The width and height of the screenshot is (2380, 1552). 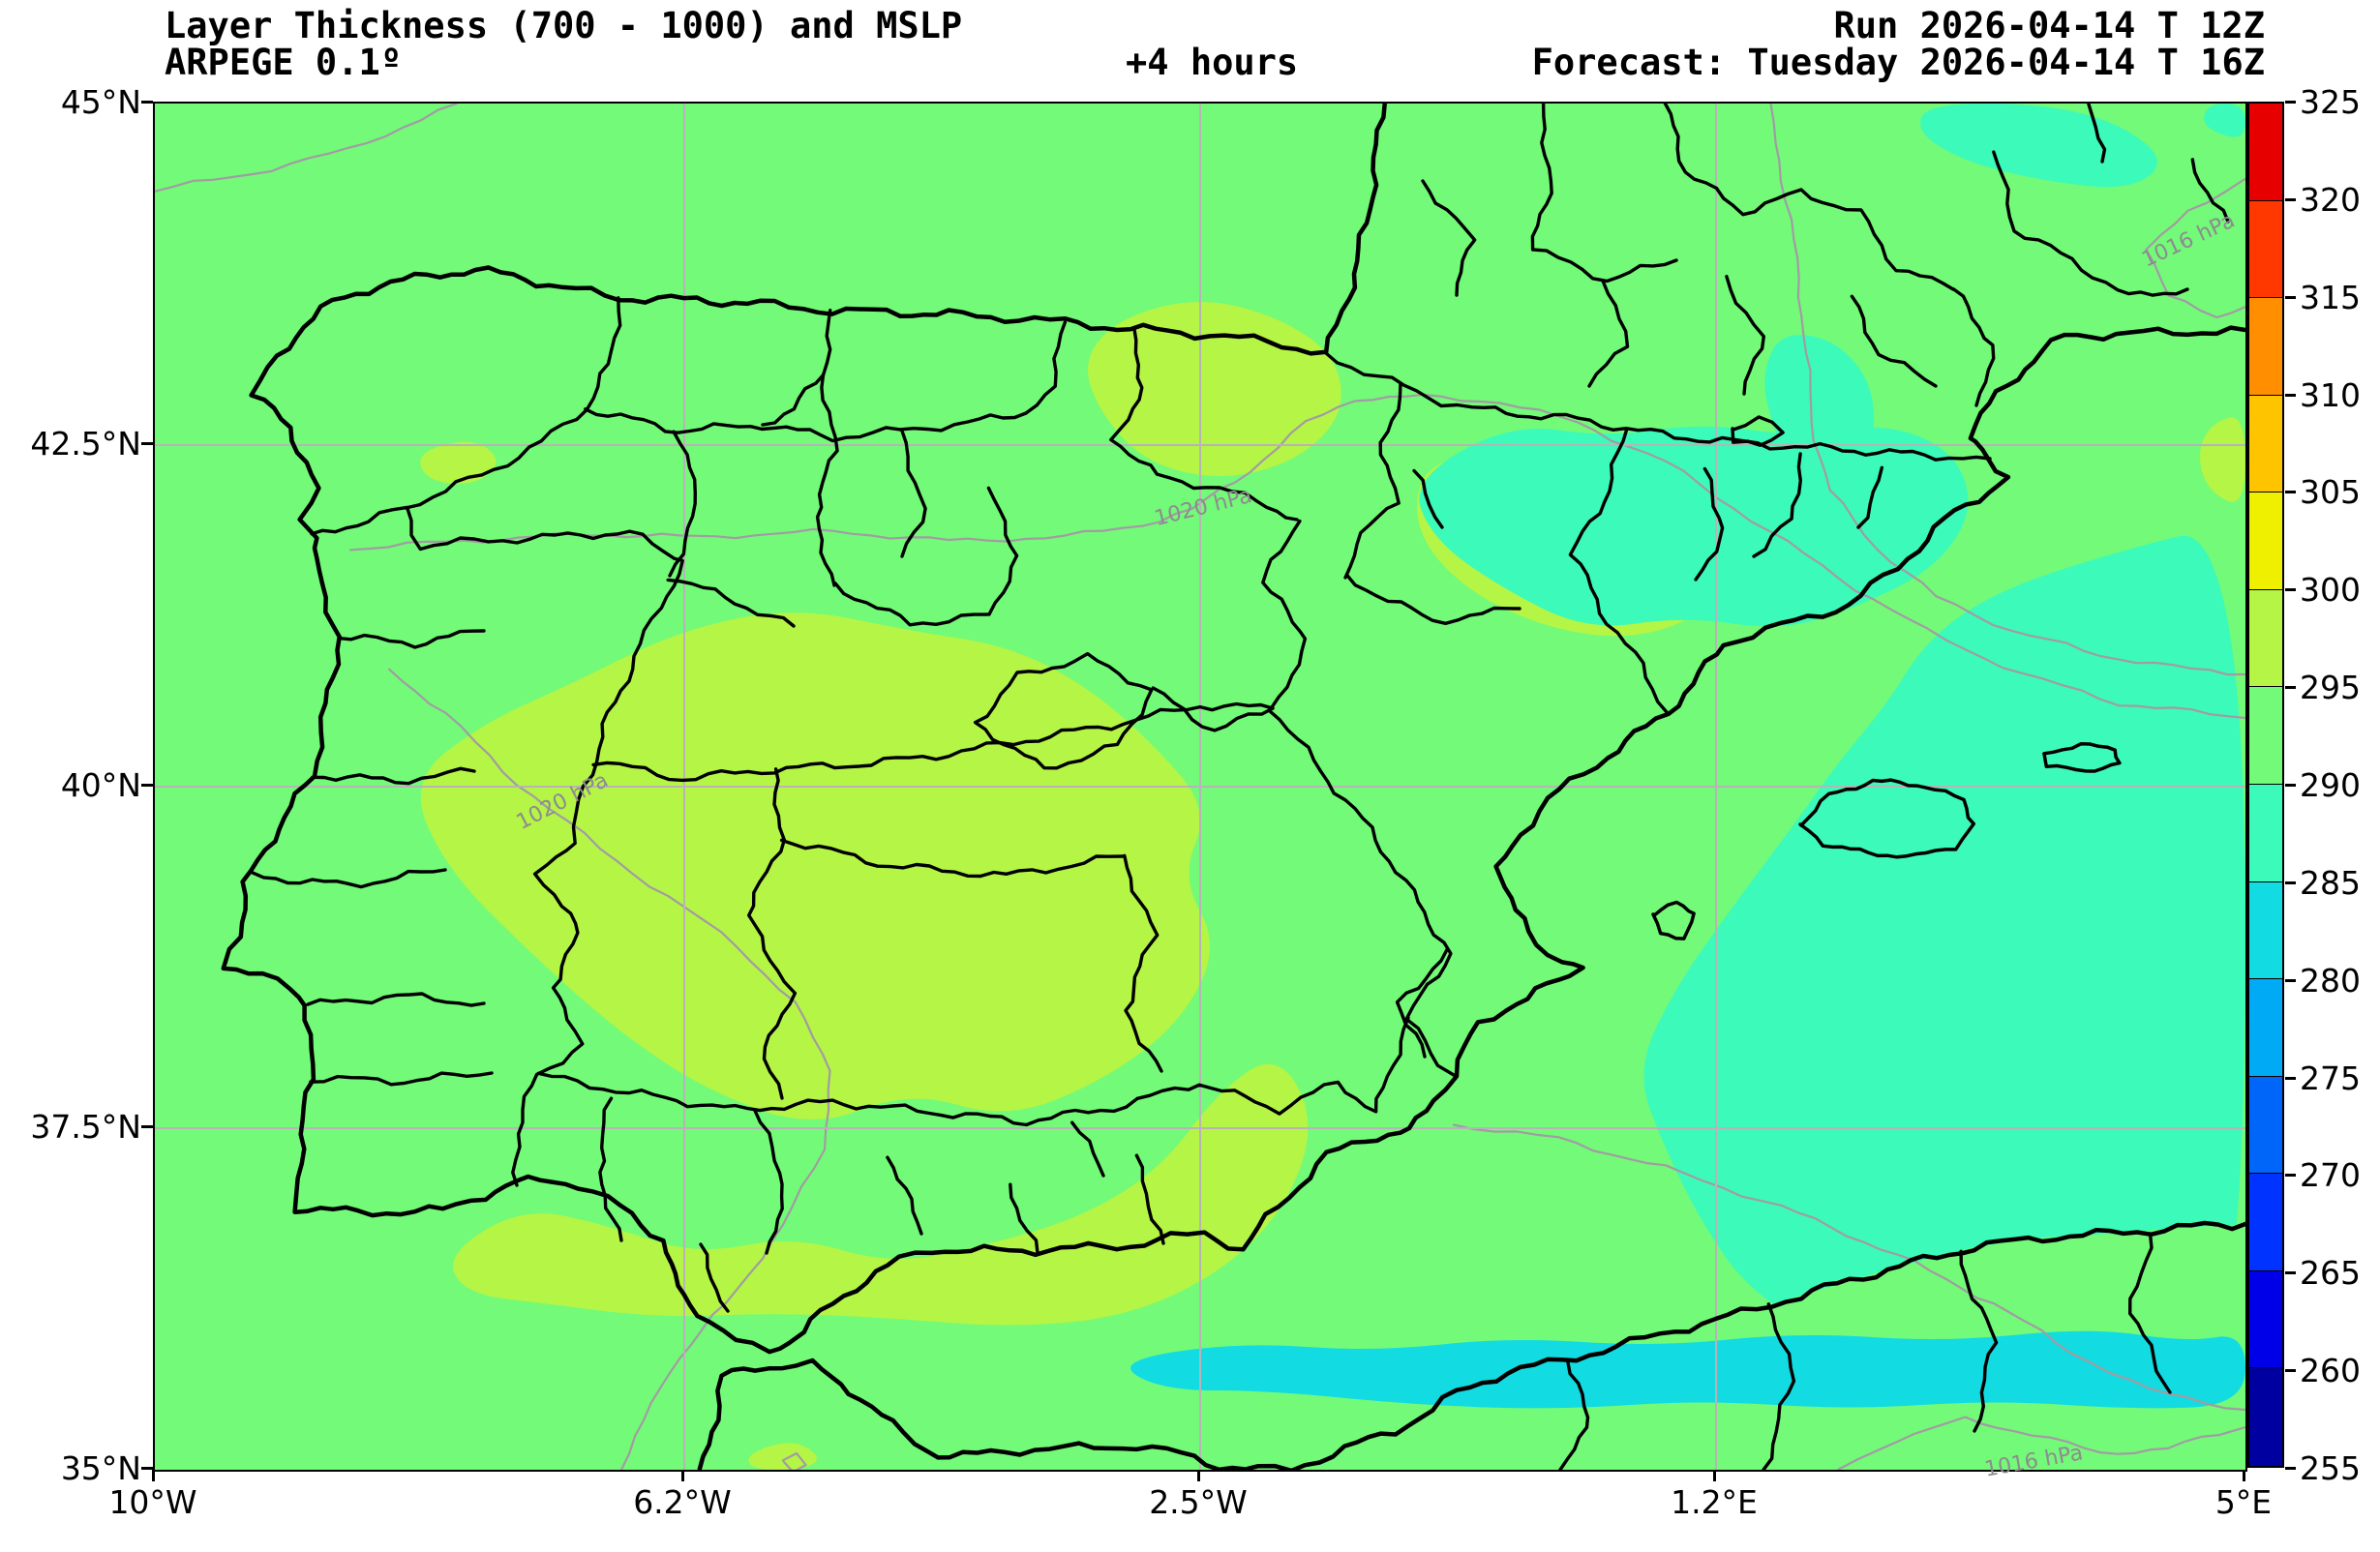 I want to click on x-axis-tick-label: 10°W, so click(x=152, y=1502).